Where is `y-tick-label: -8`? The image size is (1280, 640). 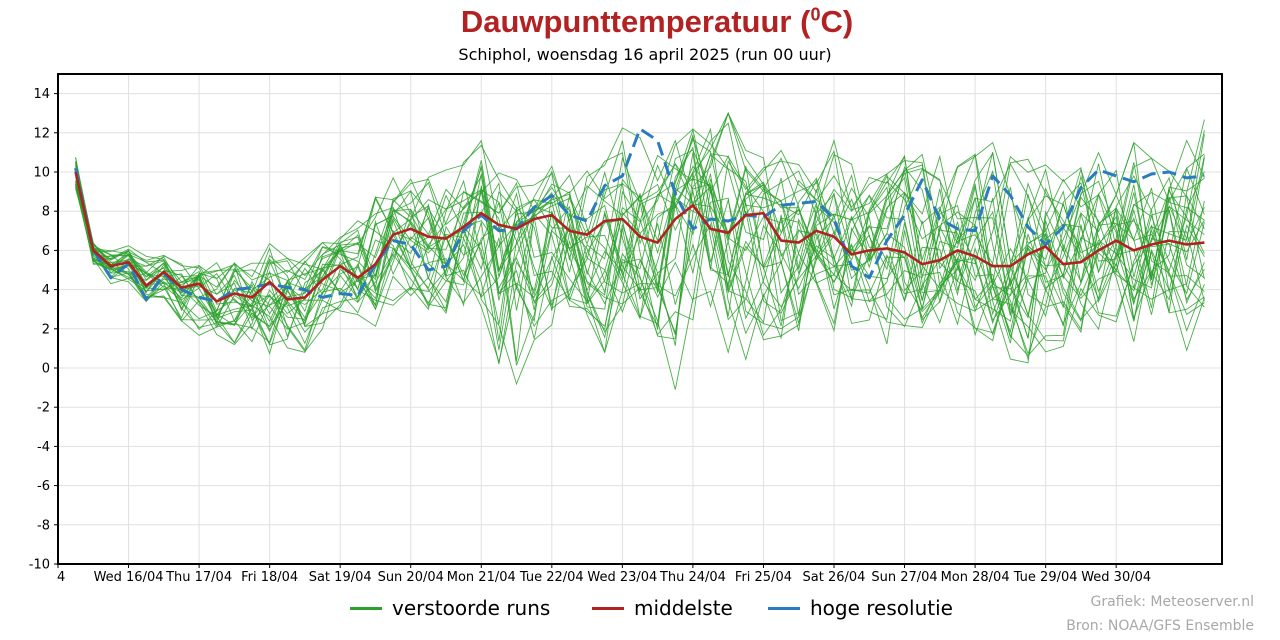 y-tick-label: -8 is located at coordinates (43, 525).